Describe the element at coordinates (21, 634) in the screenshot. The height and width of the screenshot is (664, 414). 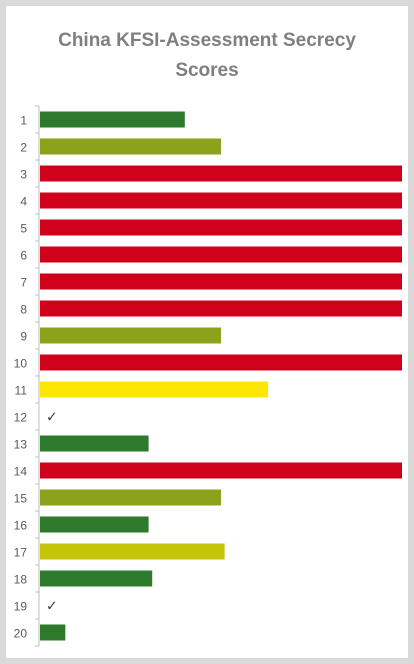
I see `category-label: 20` at that location.